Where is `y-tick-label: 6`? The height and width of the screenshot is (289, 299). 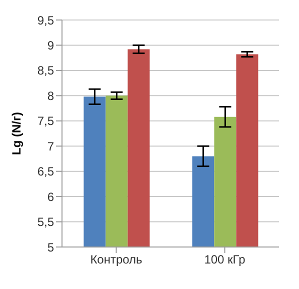 y-tick-label: 6 is located at coordinates (50, 197).